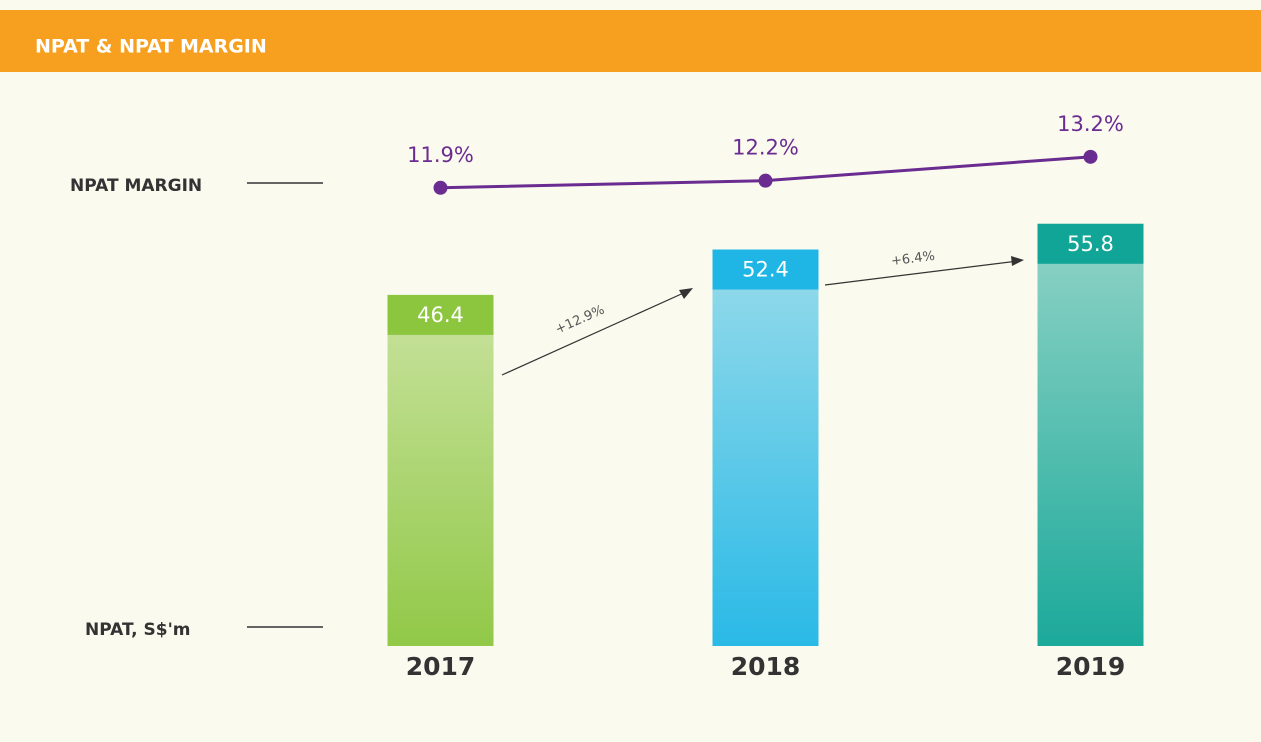 This screenshot has height=742, width=1261. Describe the element at coordinates (138, 630) in the screenshot. I see `legend-label: NPAT, S$'m` at that location.